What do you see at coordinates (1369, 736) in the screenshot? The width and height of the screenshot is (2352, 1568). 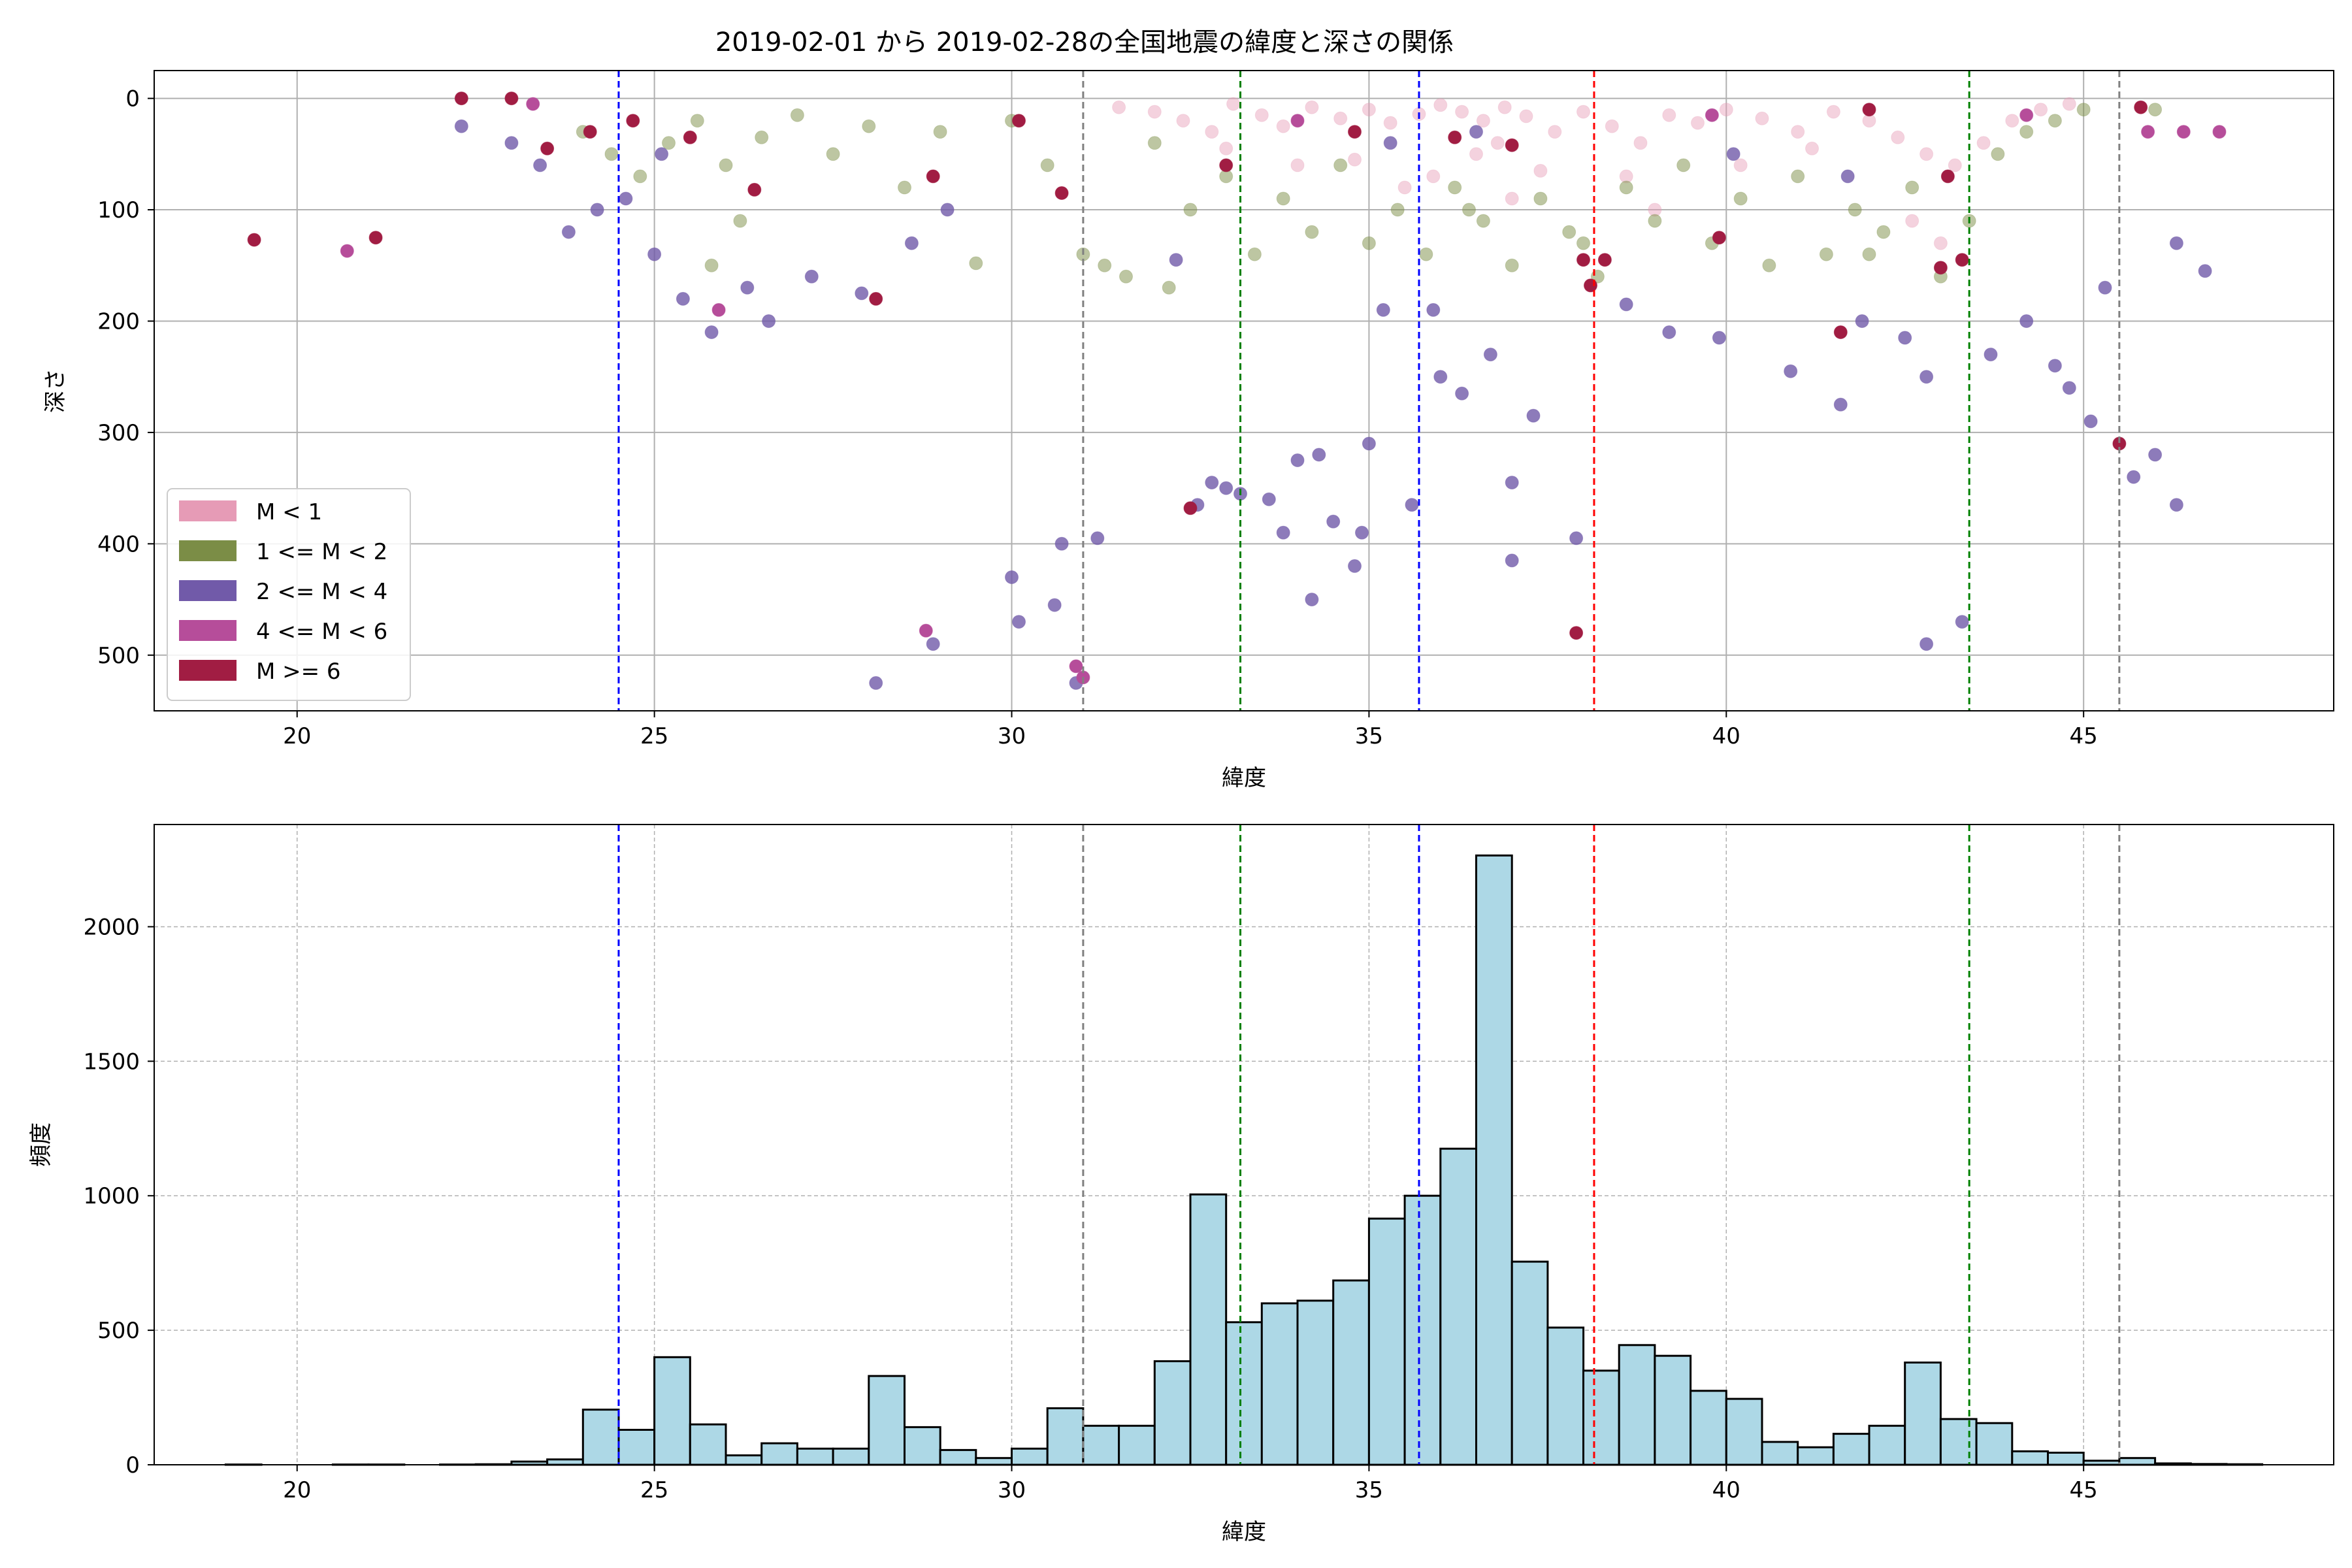 I see `scatter-x-tick-label: 35` at bounding box center [1369, 736].